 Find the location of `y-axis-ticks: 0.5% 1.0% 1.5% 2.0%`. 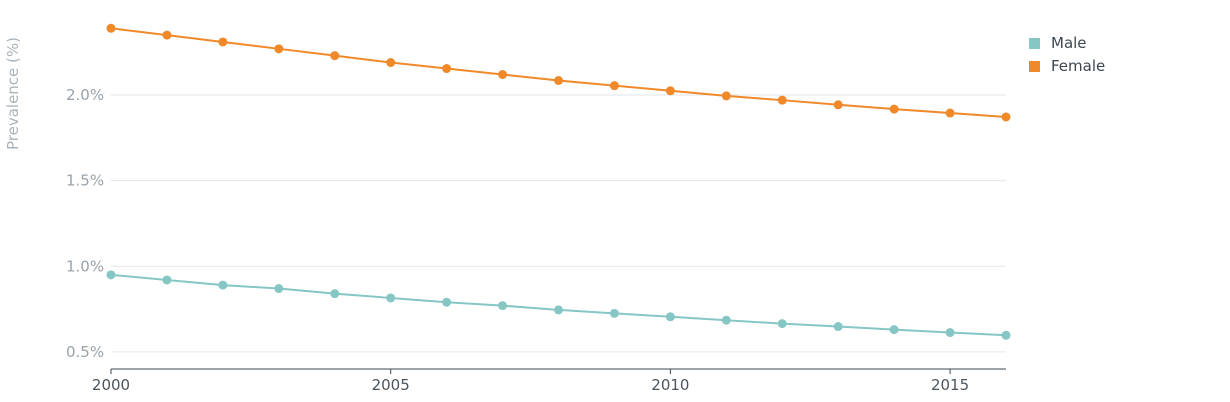

y-axis-ticks: 0.5% 1.0% 1.5% 2.0% is located at coordinates (85, 223).